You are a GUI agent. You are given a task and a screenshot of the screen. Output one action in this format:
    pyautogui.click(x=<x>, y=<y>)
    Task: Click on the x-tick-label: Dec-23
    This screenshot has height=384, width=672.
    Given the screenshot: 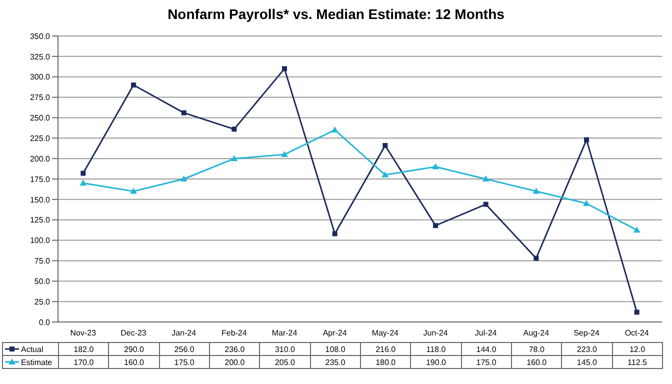 What is the action you would take?
    pyautogui.click(x=133, y=333)
    